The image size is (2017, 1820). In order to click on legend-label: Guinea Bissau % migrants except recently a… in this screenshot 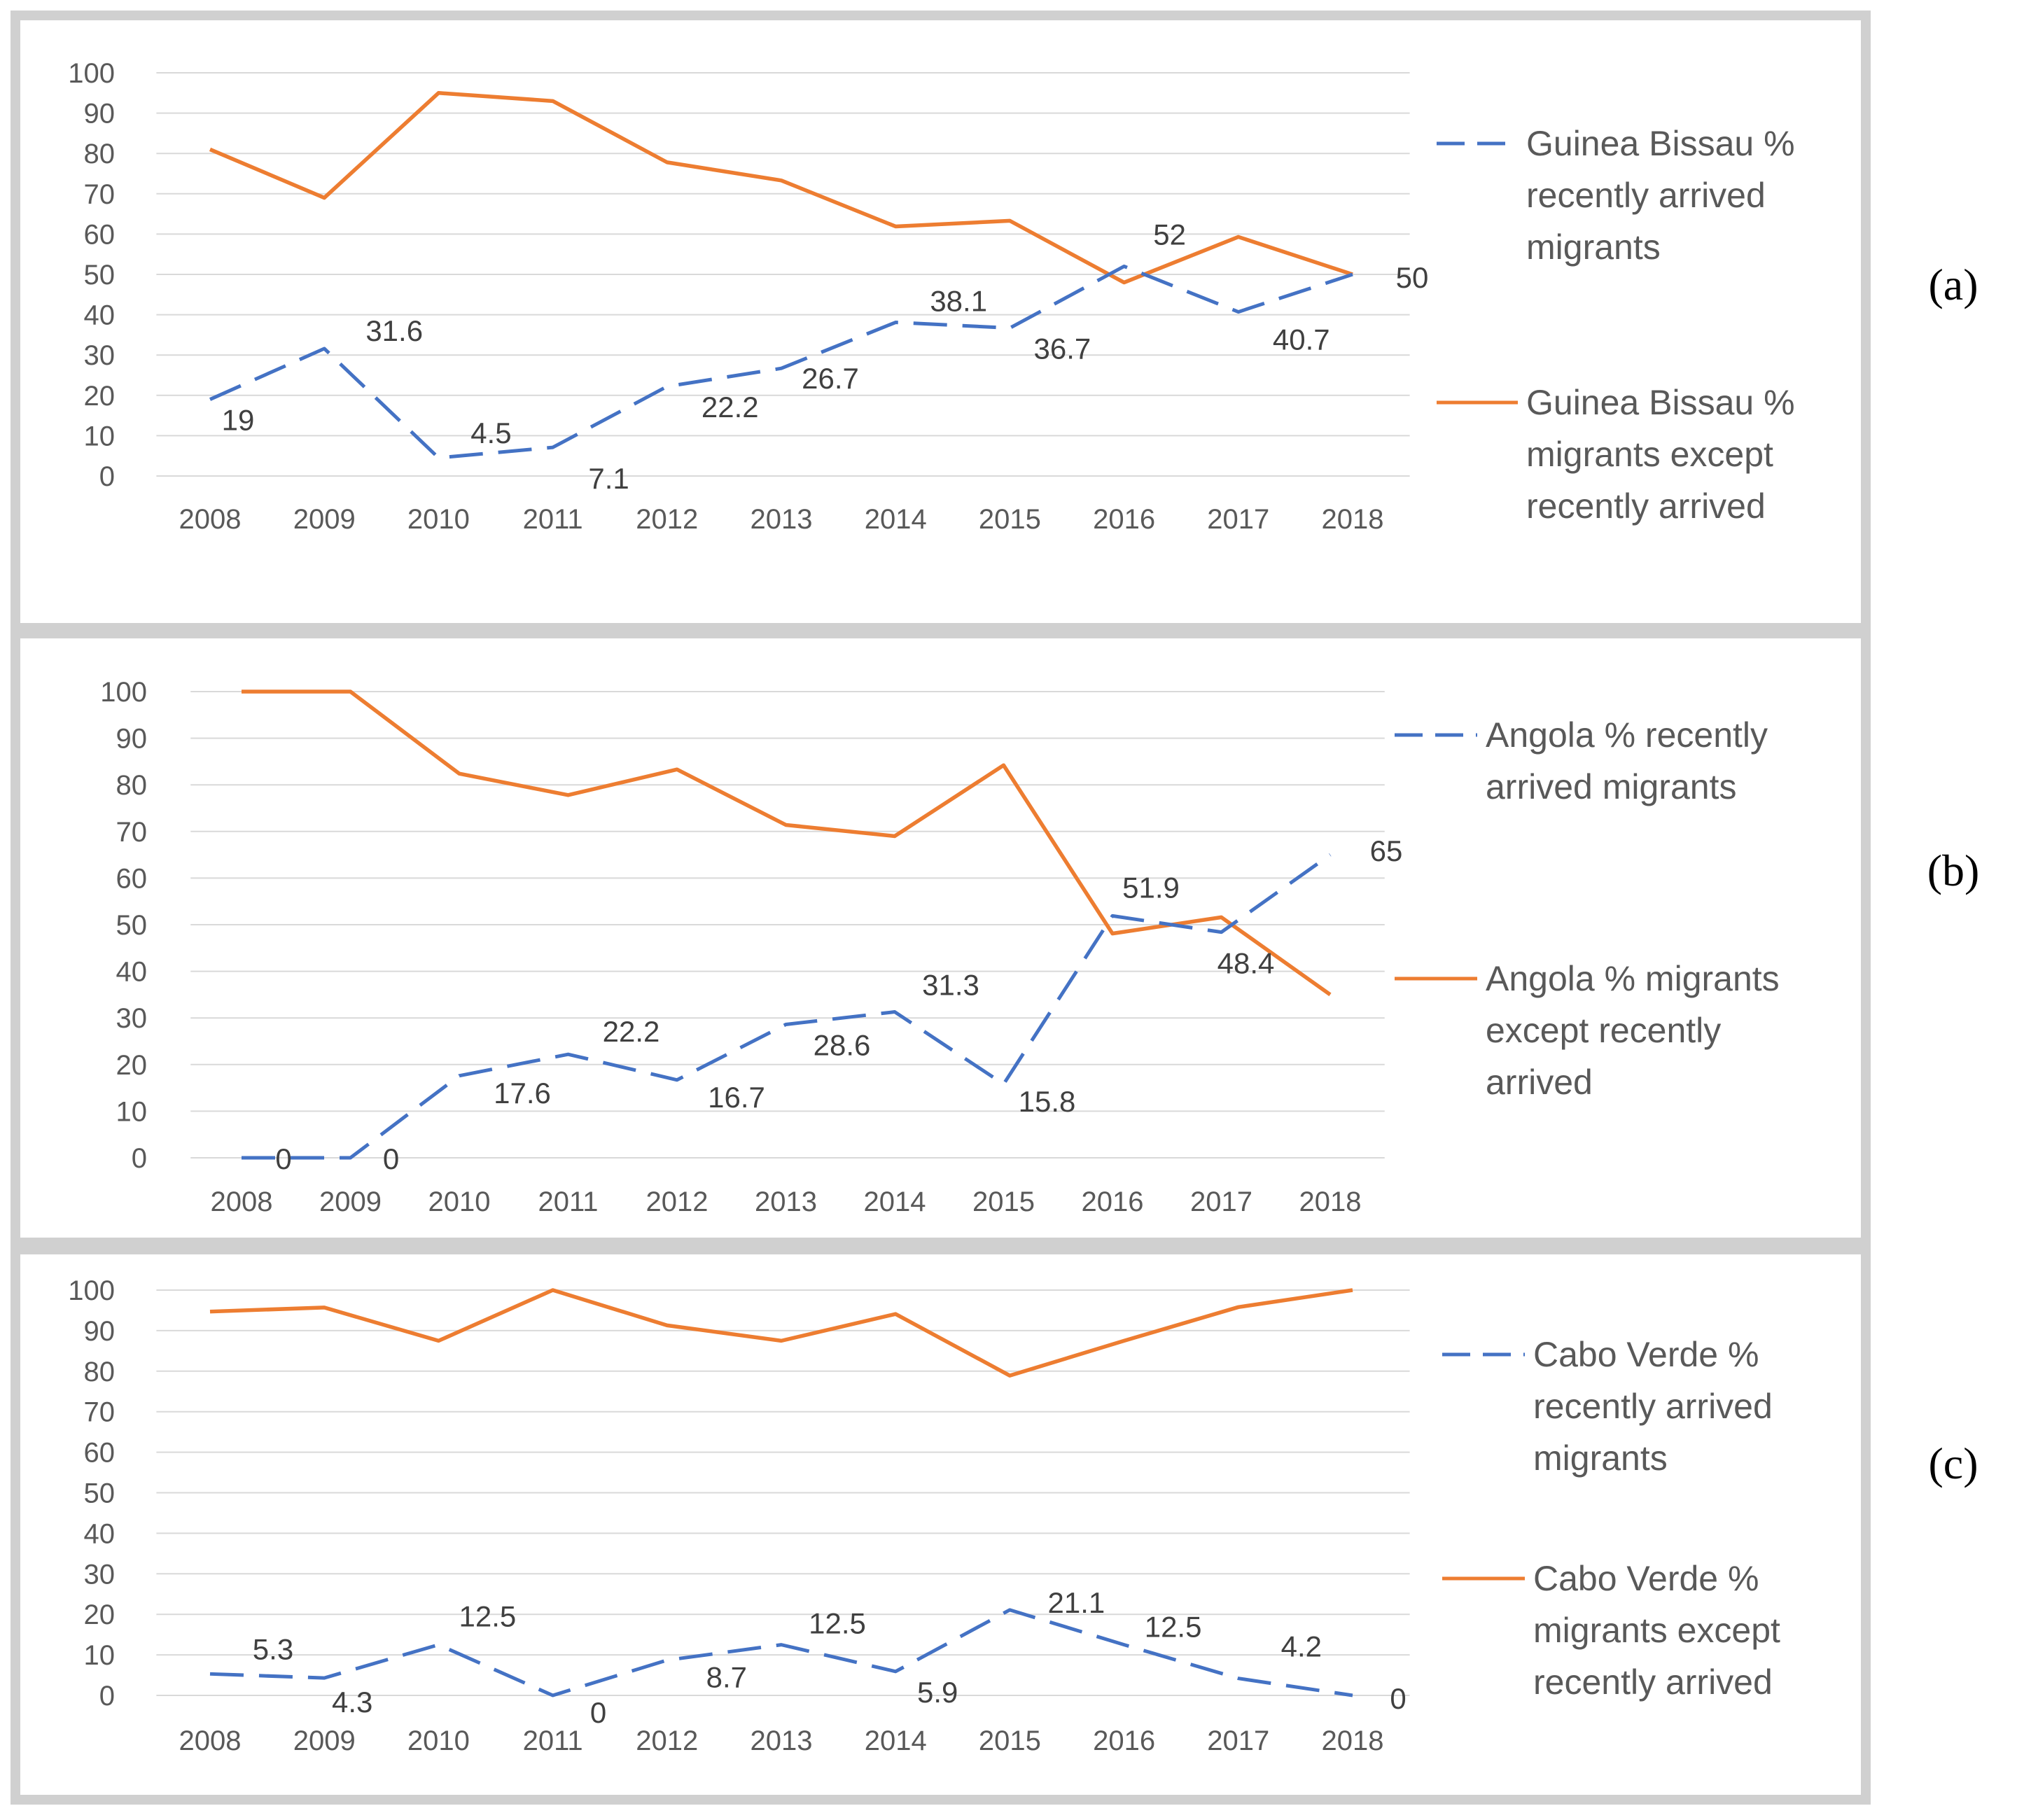, I will do `click(1660, 454)`.